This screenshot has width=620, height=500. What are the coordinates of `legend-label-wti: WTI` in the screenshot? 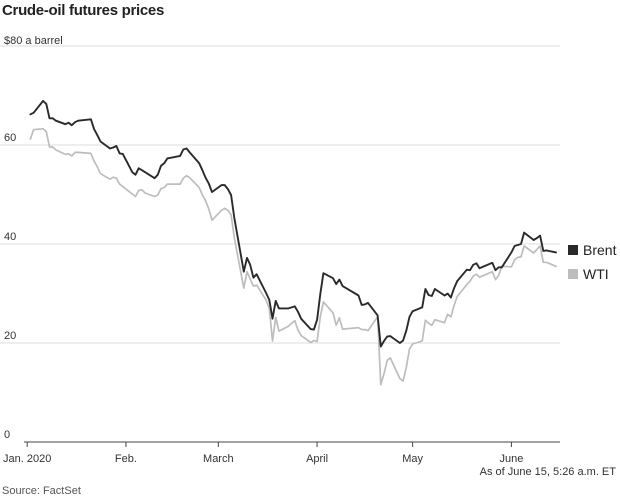 It's located at (596, 274).